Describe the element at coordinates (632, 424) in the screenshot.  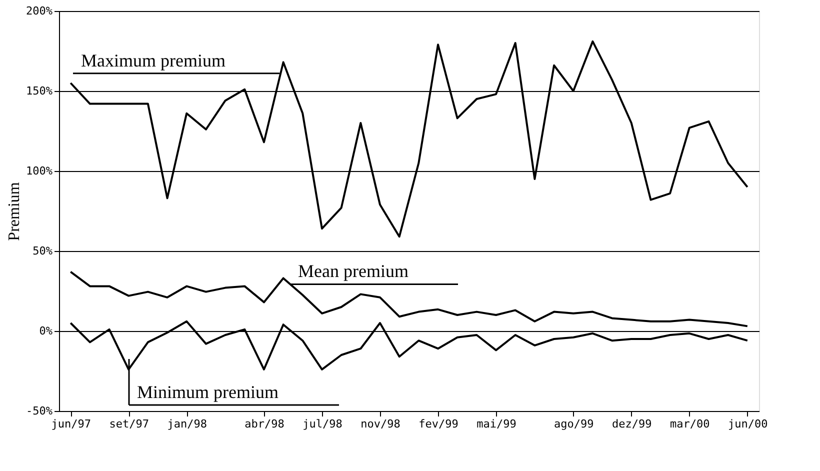
I see `x-tick-label: dez/99` at that location.